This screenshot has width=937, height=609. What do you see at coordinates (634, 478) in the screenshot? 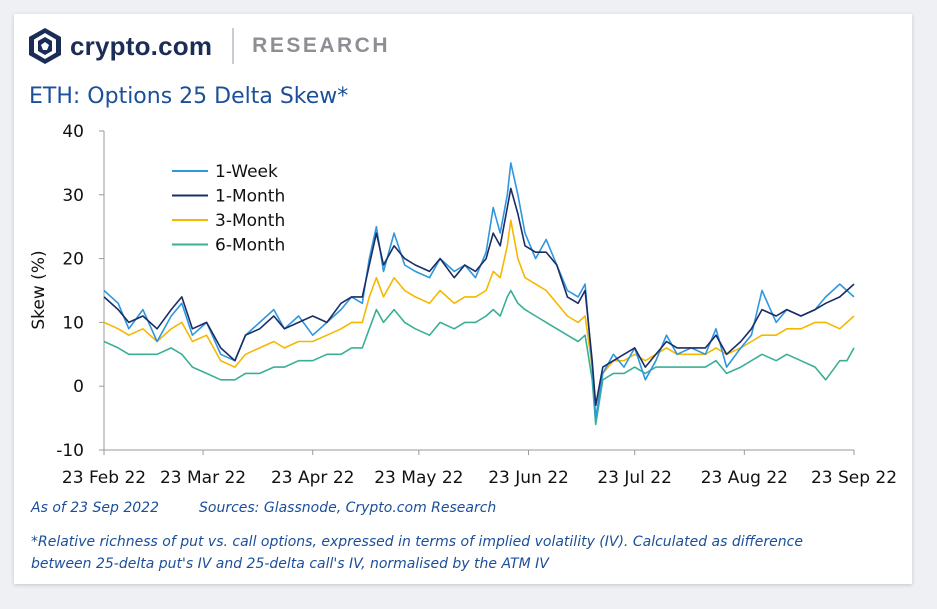
I see `x-tick-label: 23 Jul 22` at bounding box center [634, 478].